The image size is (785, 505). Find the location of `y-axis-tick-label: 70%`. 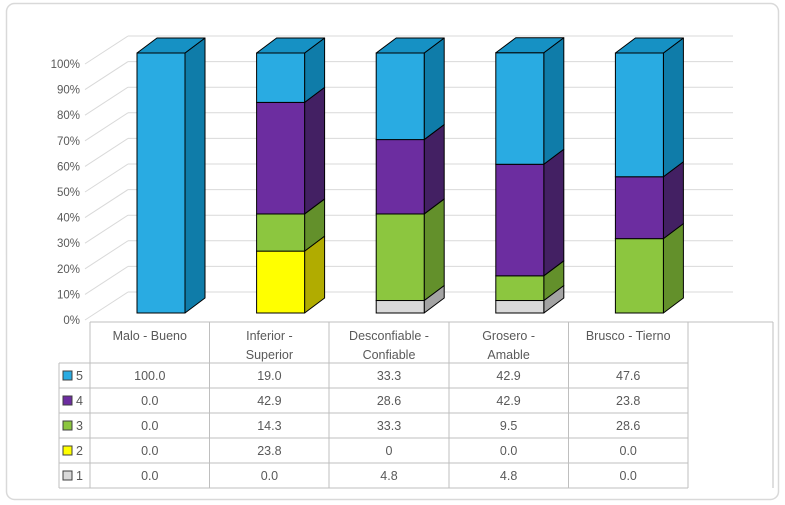

y-axis-tick-label: 70% is located at coordinates (68, 142).